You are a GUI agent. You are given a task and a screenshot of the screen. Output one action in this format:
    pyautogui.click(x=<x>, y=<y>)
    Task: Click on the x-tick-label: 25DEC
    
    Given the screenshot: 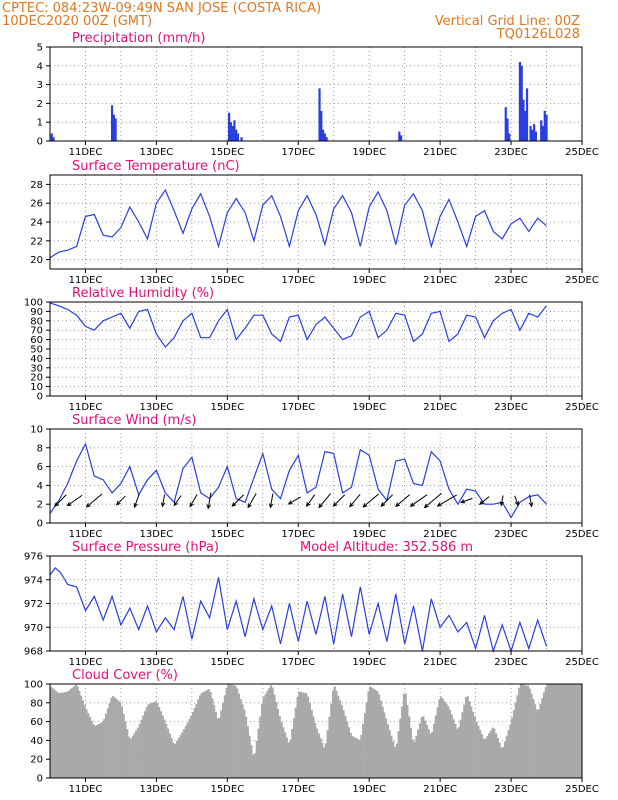 What is the action you would take?
    pyautogui.click(x=582, y=534)
    